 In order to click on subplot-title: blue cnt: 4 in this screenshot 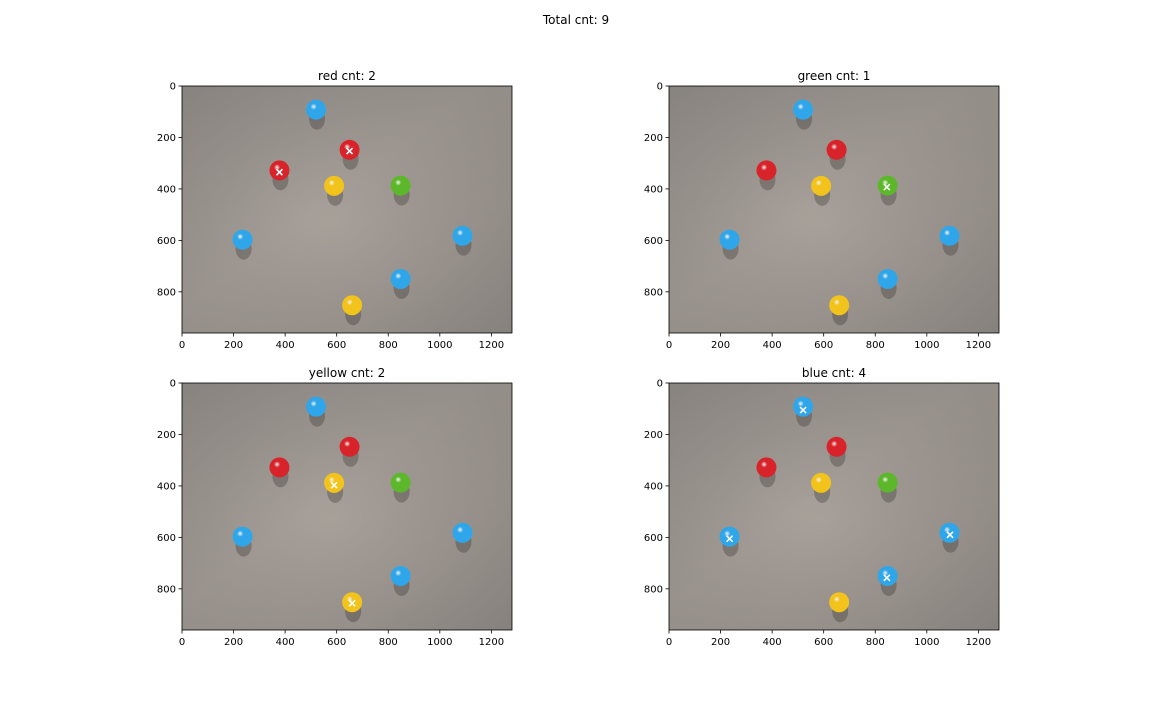, I will do `click(834, 373)`.